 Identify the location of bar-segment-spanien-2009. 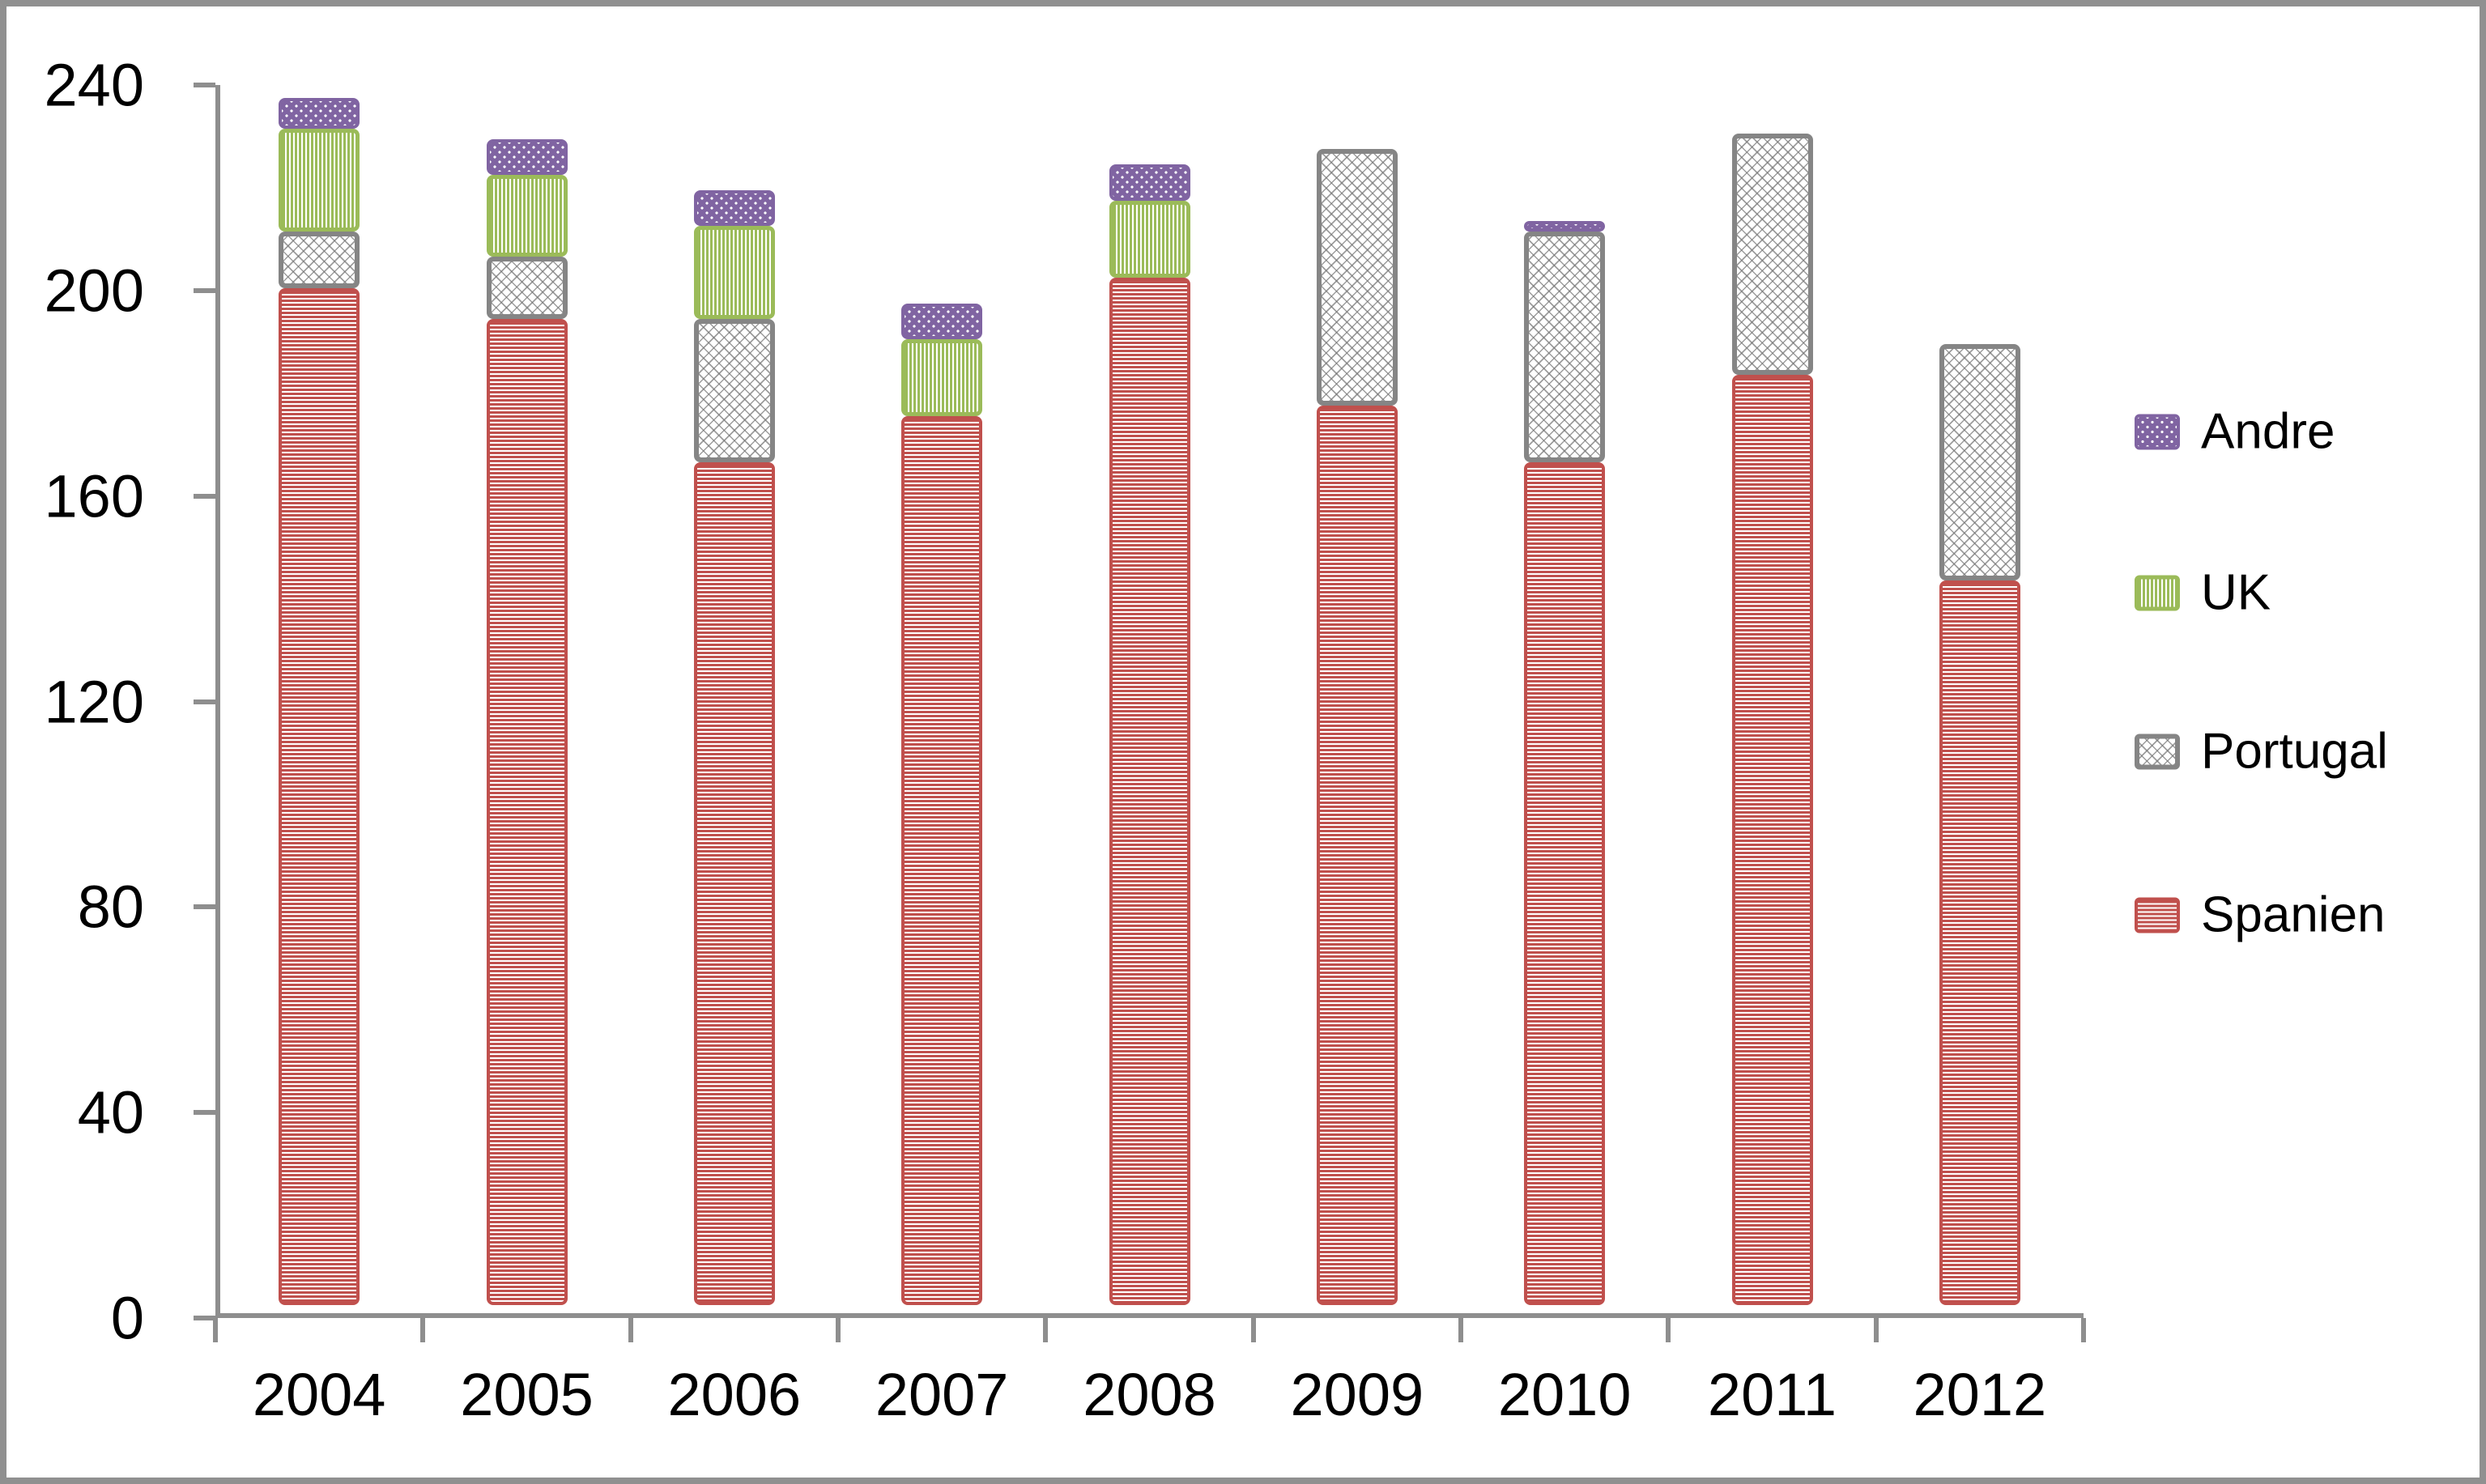
(1357, 855).